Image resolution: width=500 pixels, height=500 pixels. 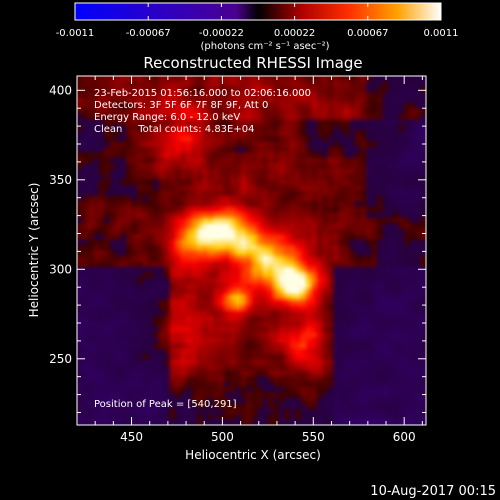 What do you see at coordinates (367, 33) in the screenshot?
I see `colorbar-tick-label: 0.00067` at bounding box center [367, 33].